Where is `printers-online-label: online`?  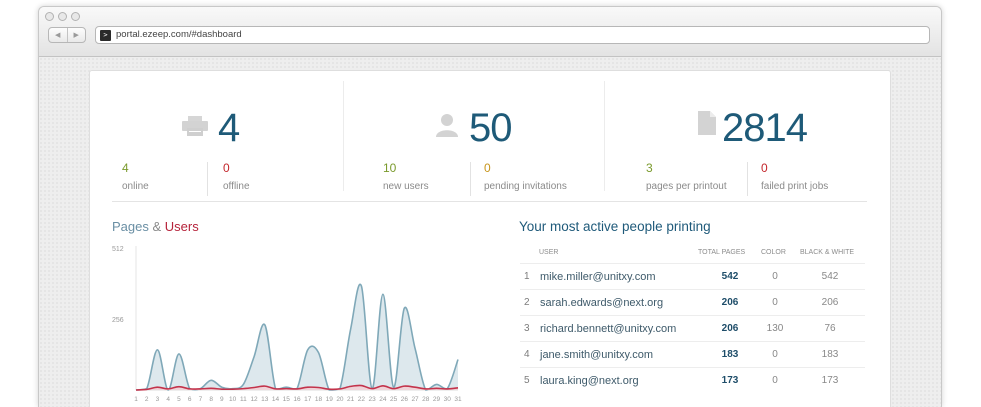 printers-online-label: online is located at coordinates (135, 186).